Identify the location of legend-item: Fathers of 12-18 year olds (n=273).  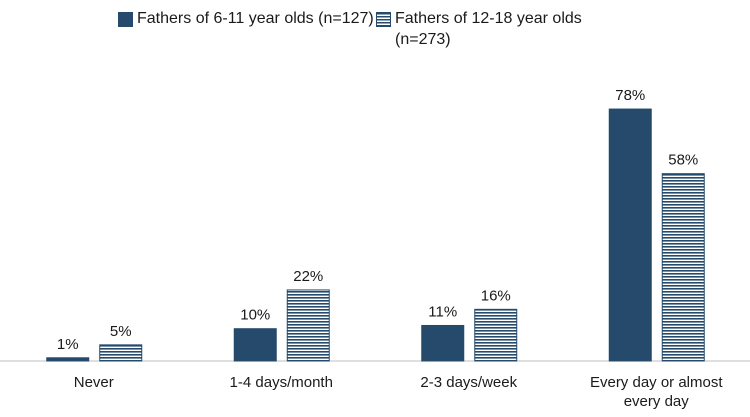
(505, 29).